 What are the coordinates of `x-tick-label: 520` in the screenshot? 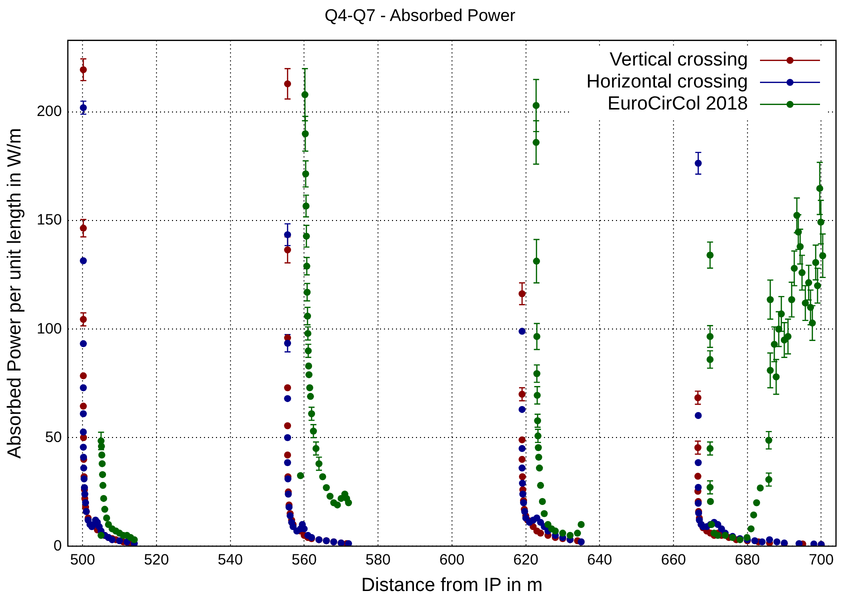 It's located at (156, 559).